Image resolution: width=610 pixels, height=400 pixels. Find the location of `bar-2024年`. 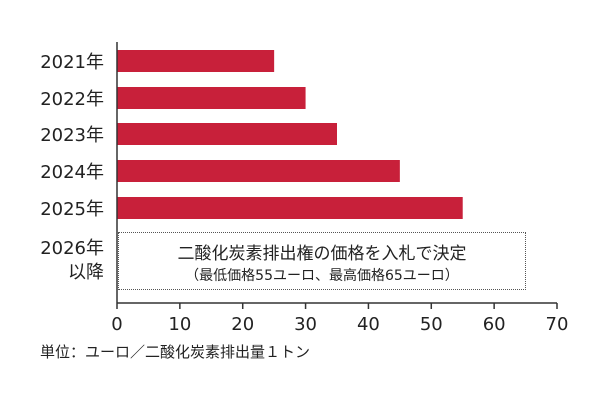

bar-2024年 is located at coordinates (258, 171).